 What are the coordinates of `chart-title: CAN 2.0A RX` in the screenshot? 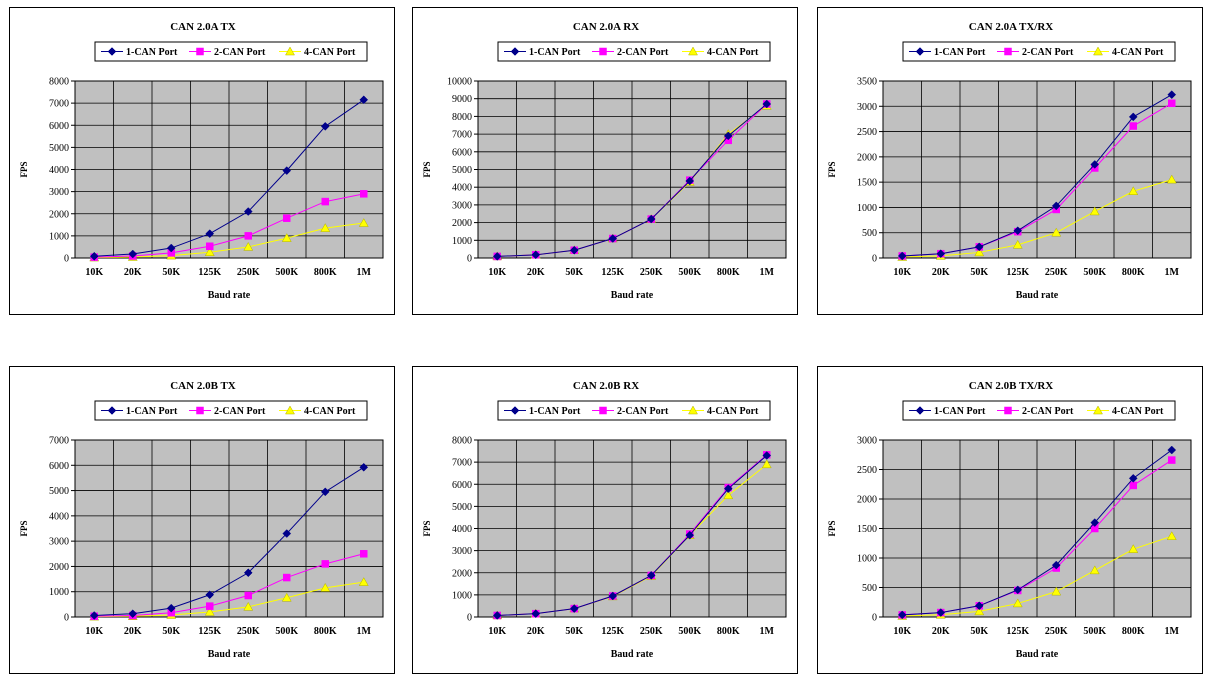 It's located at (606, 27).